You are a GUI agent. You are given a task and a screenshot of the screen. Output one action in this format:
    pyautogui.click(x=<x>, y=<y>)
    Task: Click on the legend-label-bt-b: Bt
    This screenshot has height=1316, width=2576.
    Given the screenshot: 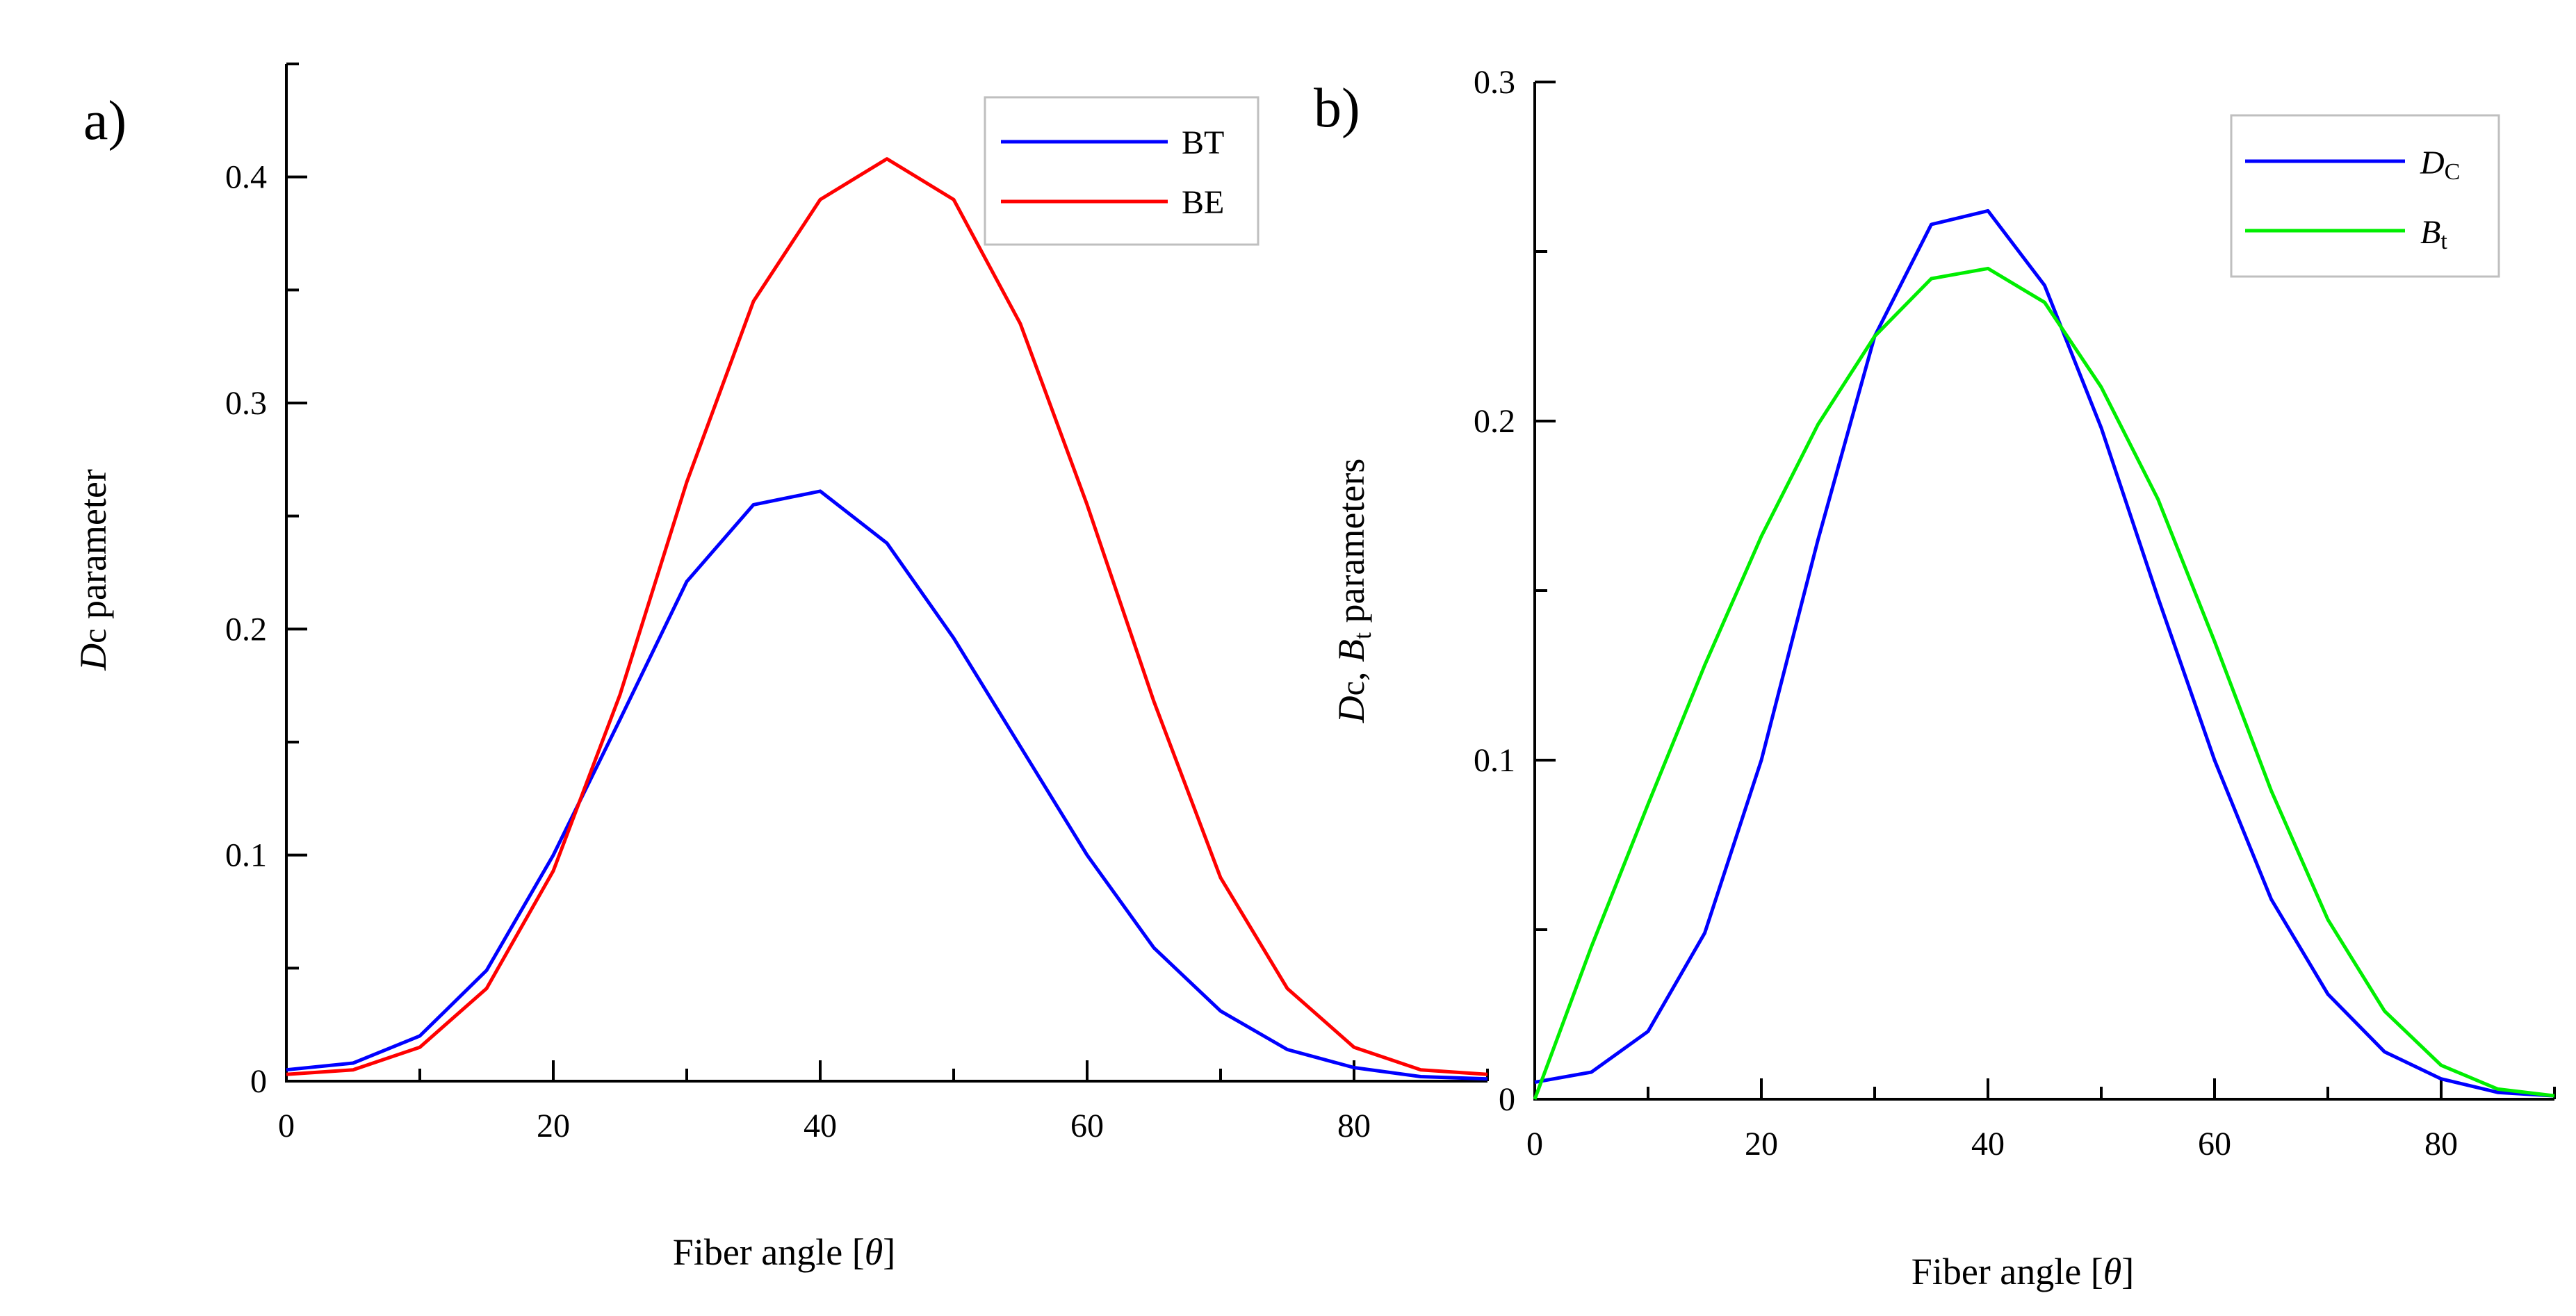 What is the action you would take?
    pyautogui.click(x=2433, y=234)
    